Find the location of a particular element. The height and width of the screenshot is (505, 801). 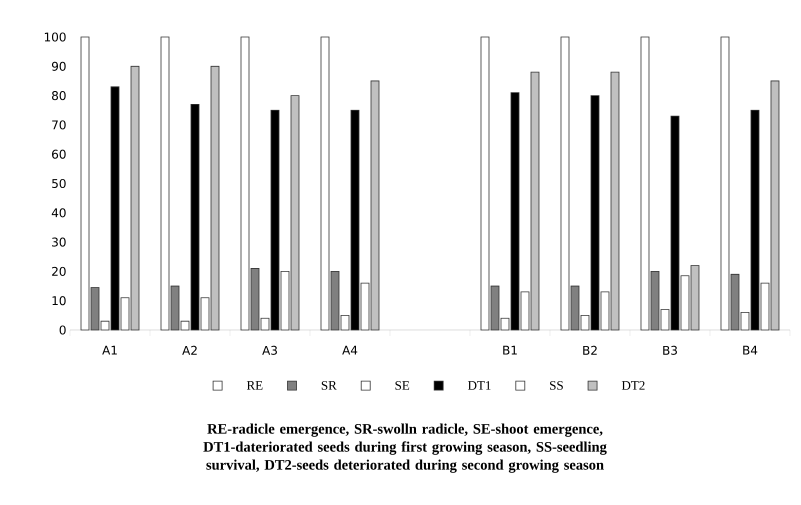

y-tick-label: 10 is located at coordinates (59, 301).